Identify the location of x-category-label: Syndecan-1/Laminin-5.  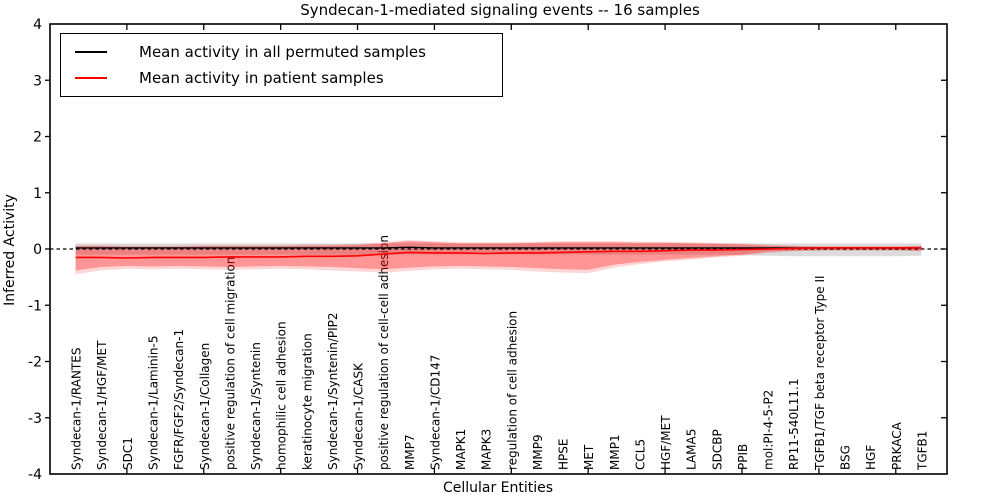
(154, 403).